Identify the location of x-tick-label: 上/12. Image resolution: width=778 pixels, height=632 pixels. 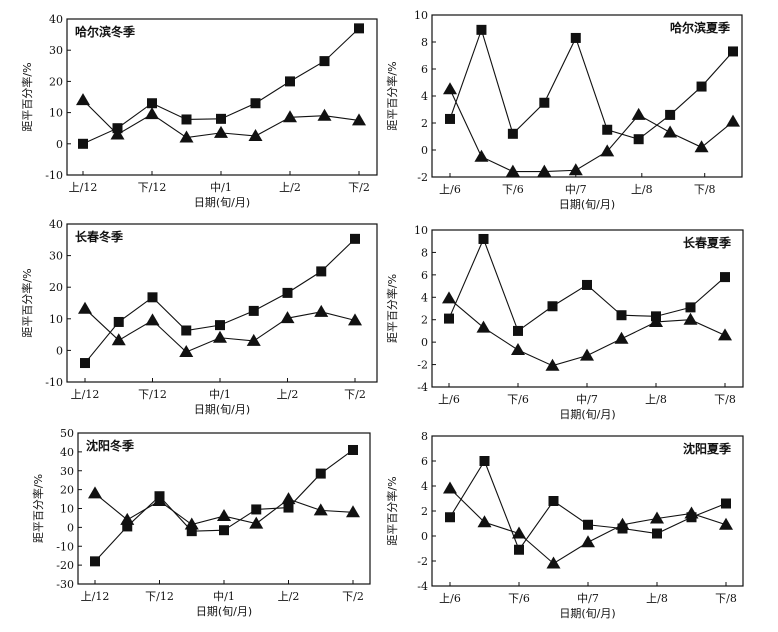
(83, 187).